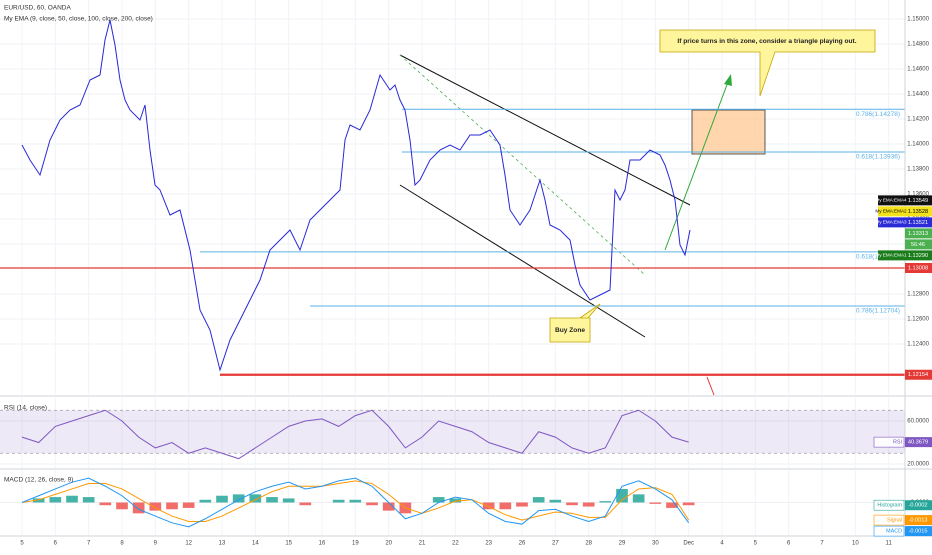 The image size is (932, 555). Describe the element at coordinates (918, 295) in the screenshot. I see `y-tick-label: 1.12800` at that location.